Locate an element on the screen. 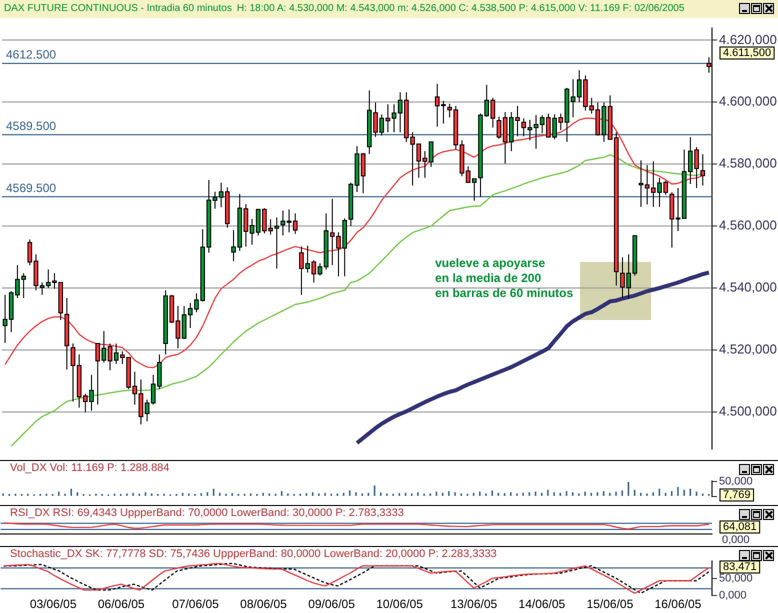 The image size is (778, 613). x-tick-label: 13/06/05 is located at coordinates (474, 604).